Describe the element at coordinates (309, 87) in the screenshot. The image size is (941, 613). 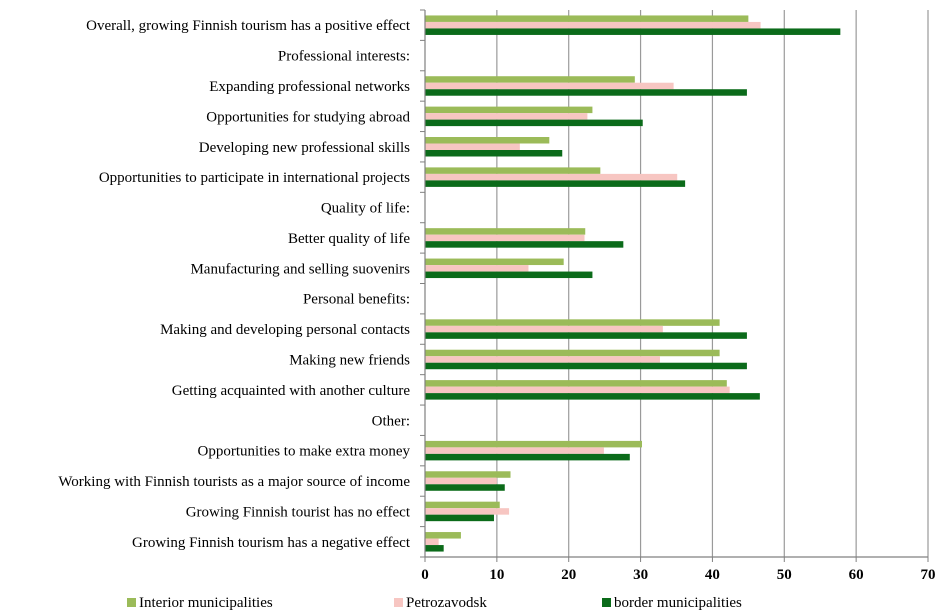
I see `category-label: Expanding professional networks` at that location.